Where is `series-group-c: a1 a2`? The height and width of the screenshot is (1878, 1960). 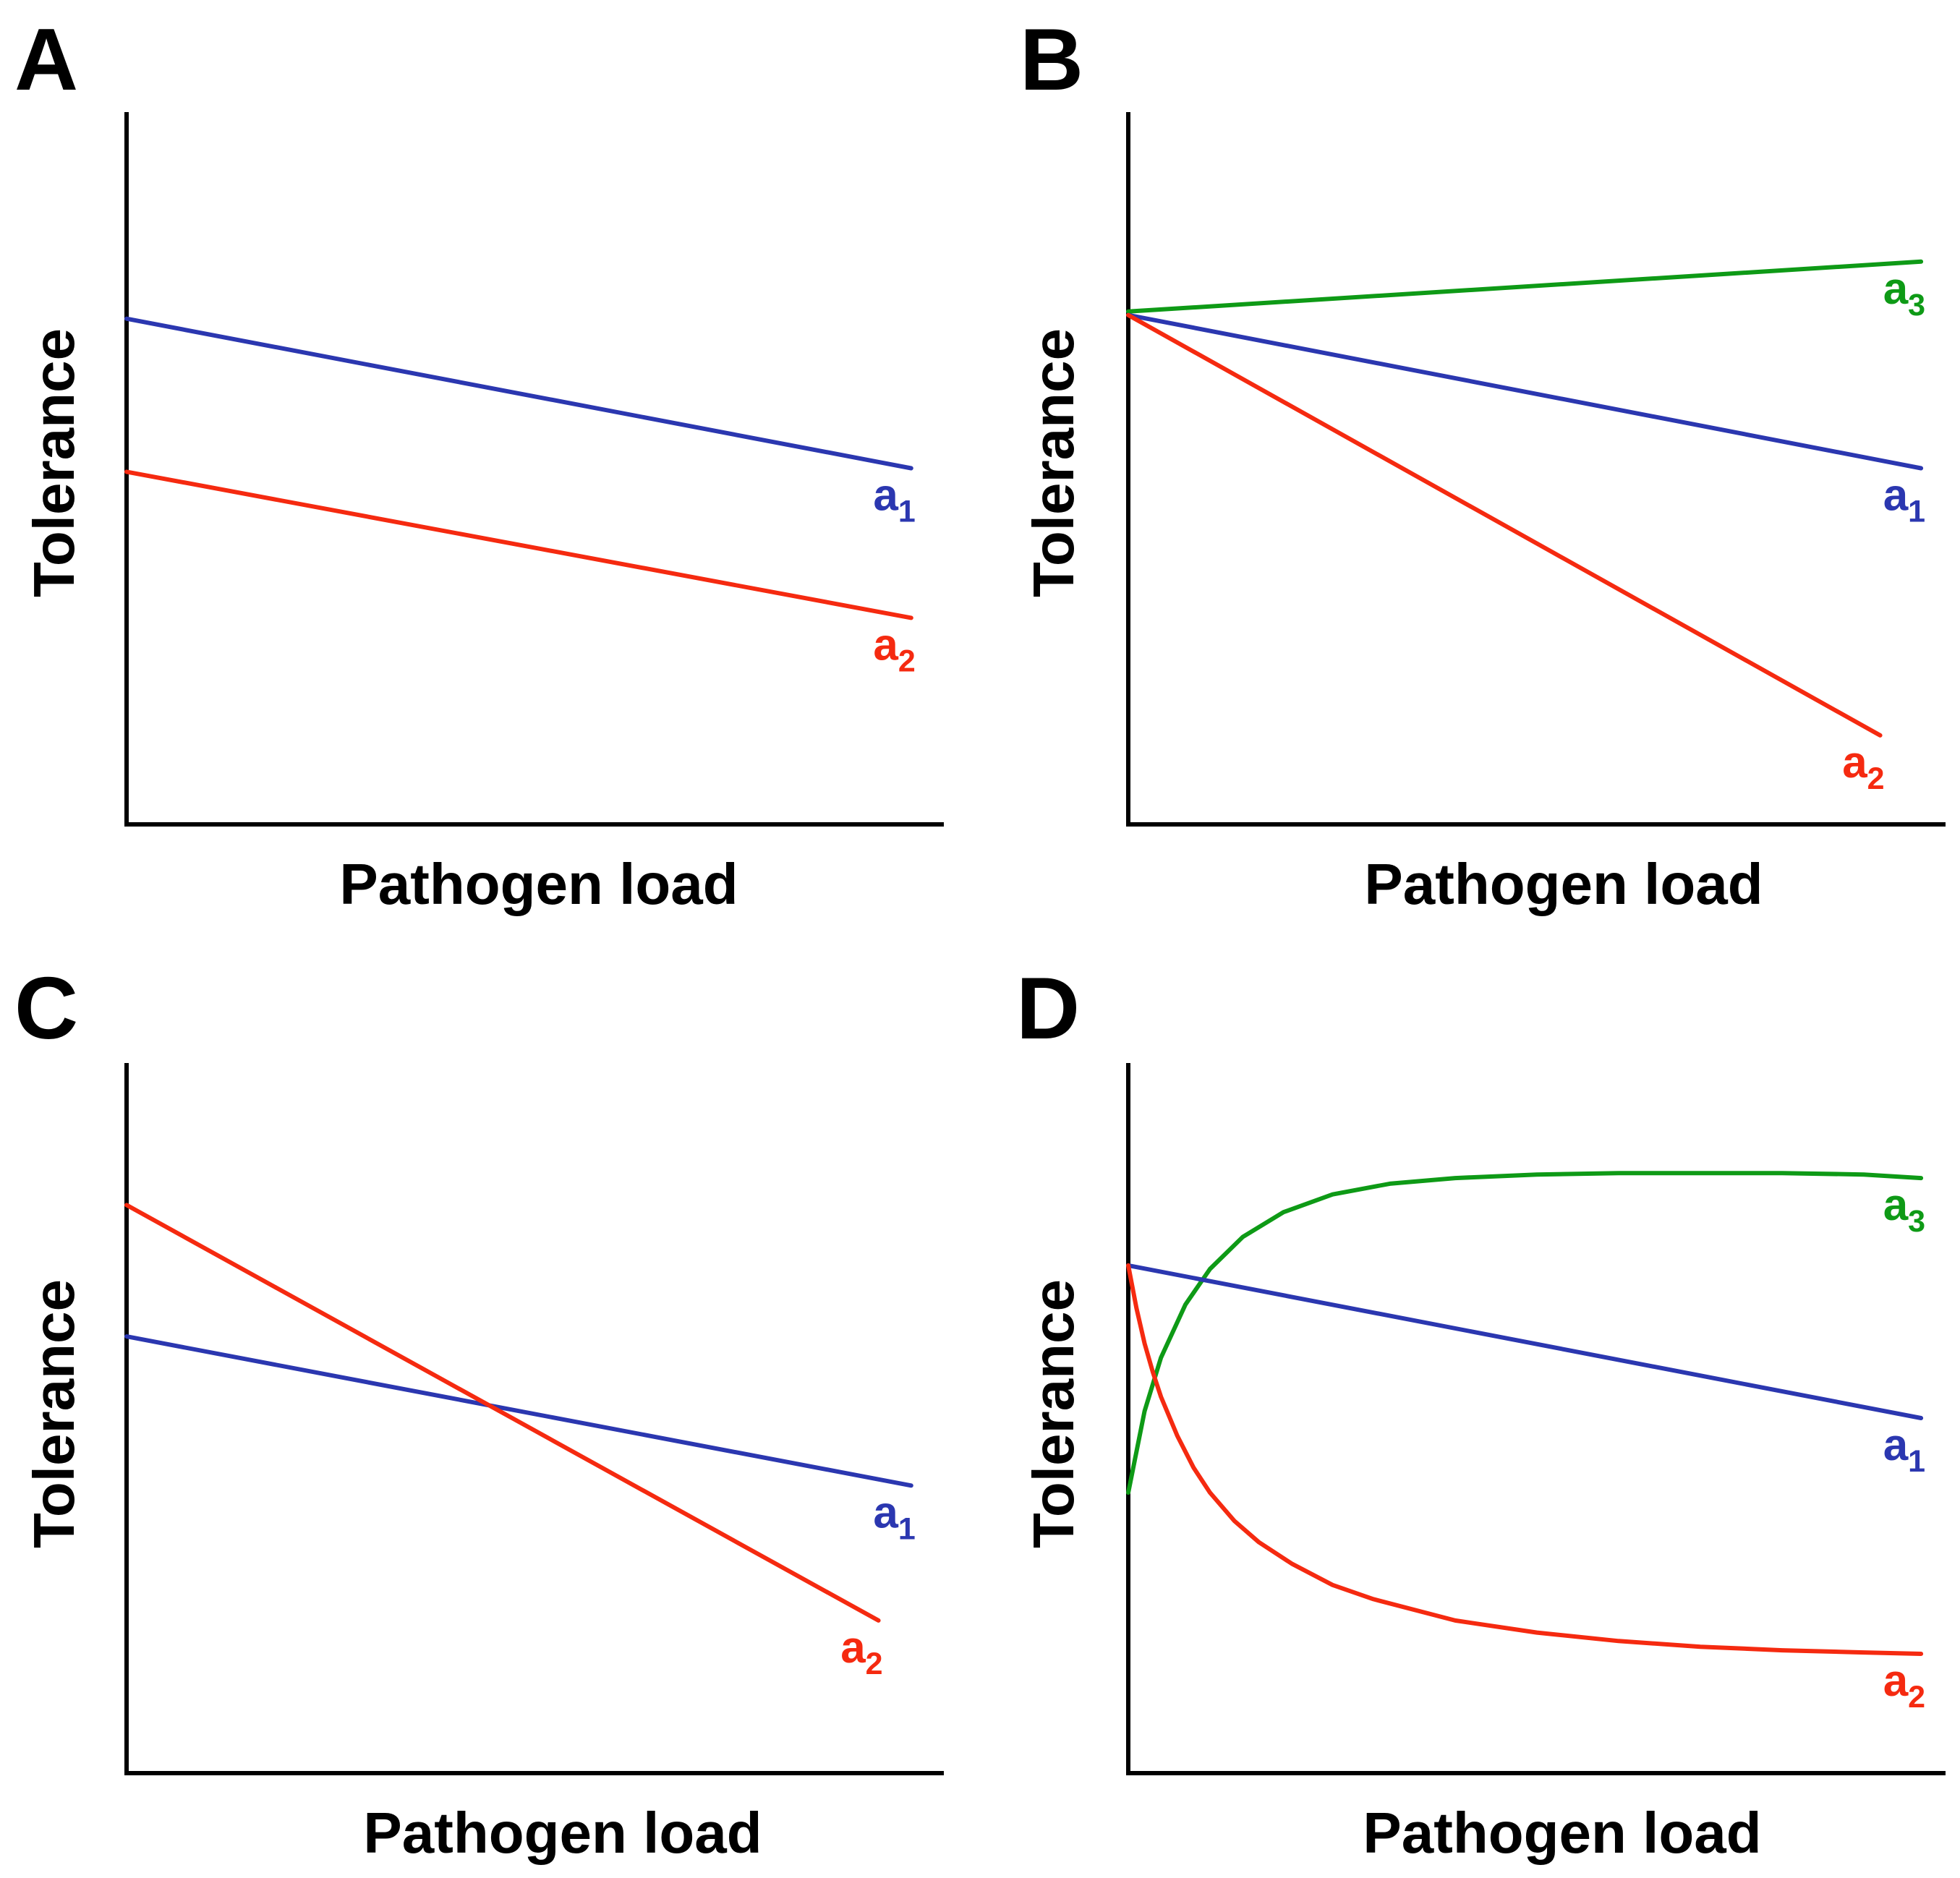
series-group-c: a1 a2 is located at coordinates (520, 1442).